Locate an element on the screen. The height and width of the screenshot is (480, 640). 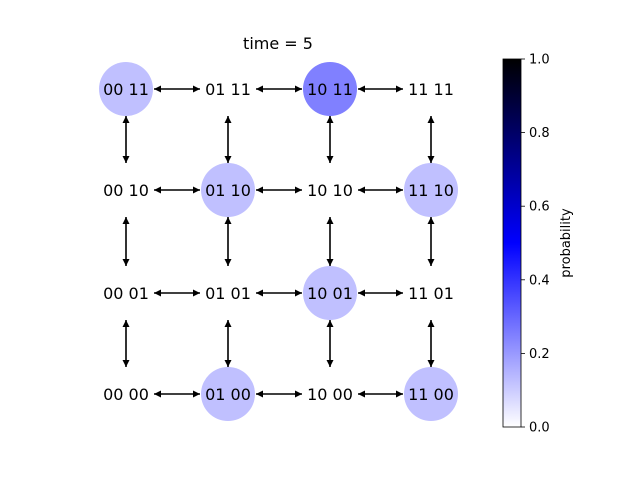
node: 11 11 is located at coordinates (431, 89).